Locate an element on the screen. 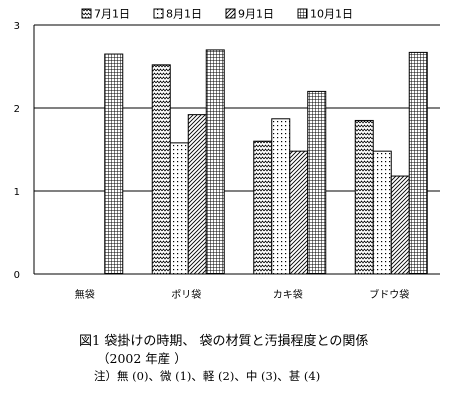  legend-label-3: 10月1日 is located at coordinates (331, 14).